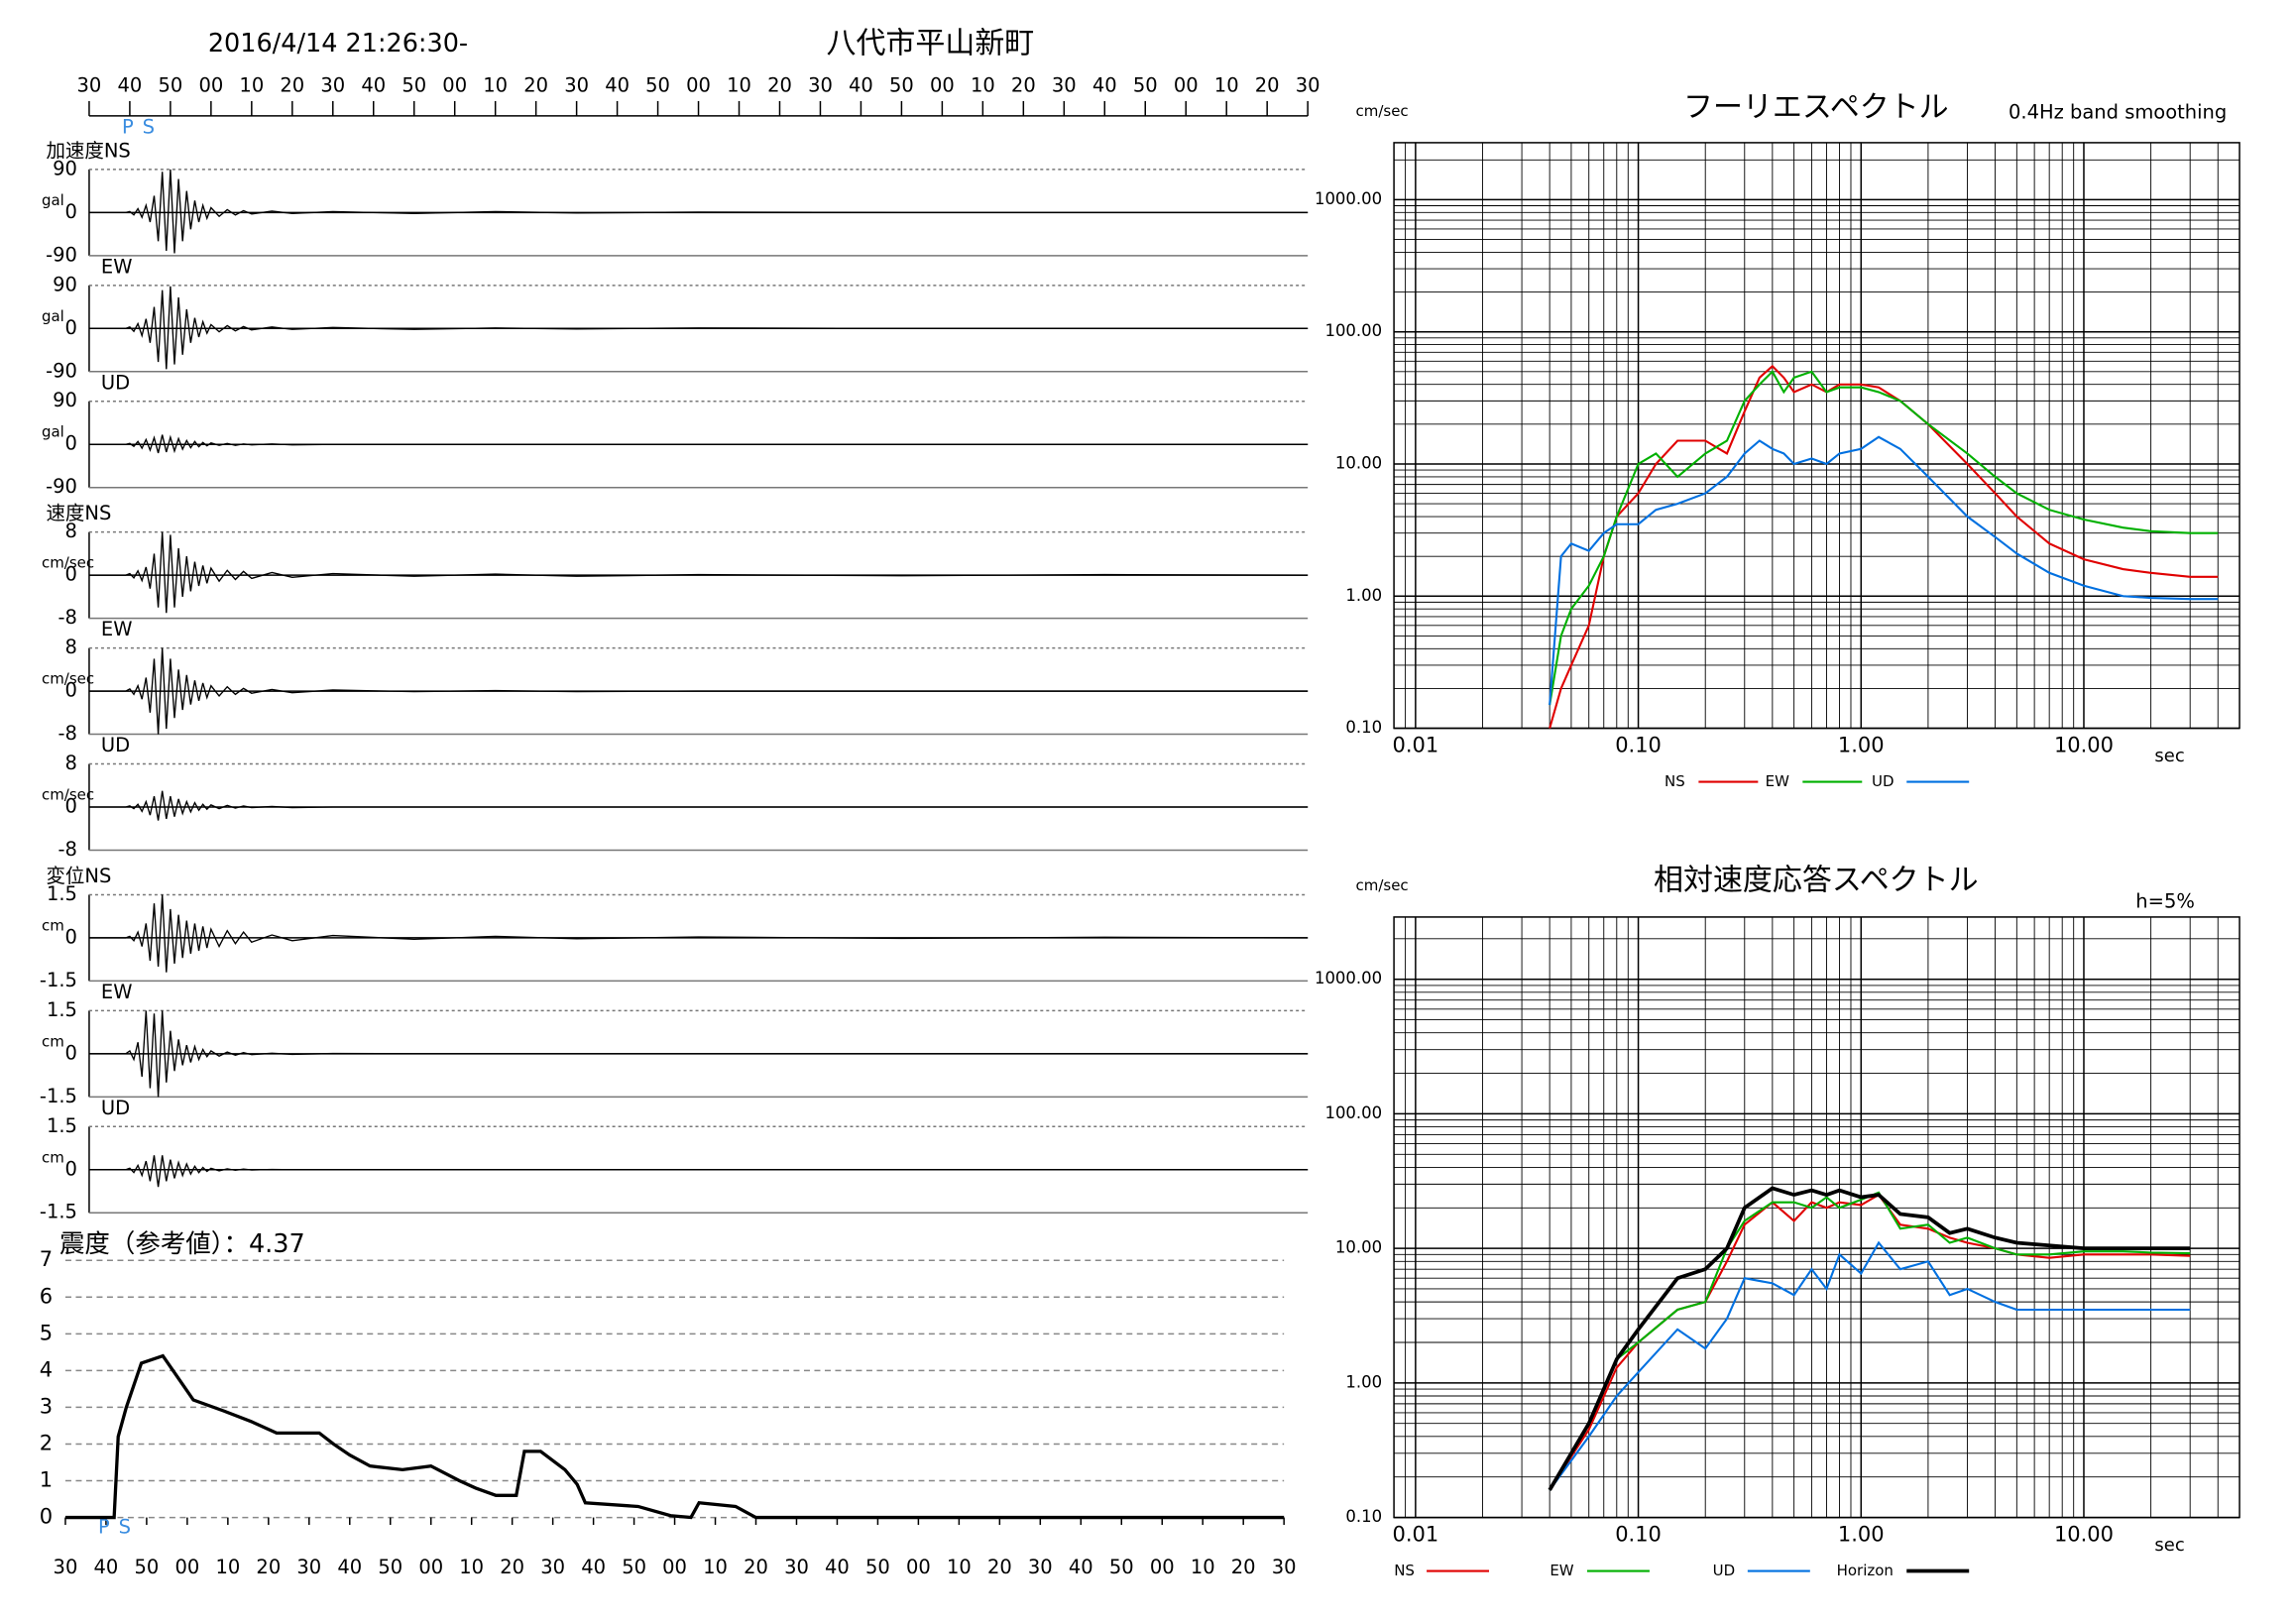 The height and width of the screenshot is (1623, 2296). I want to click on legend-label: Horizon, so click(1865, 1570).